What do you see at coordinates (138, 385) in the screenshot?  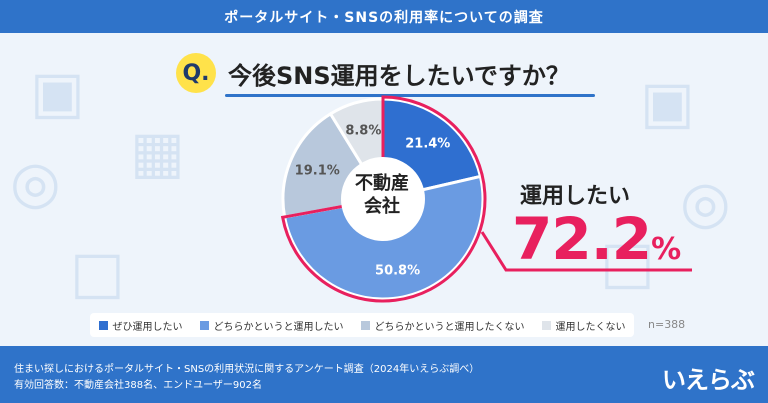 I see `footer-respondents: 有効回答数：不動産会社388名、エンドユーザー902名` at bounding box center [138, 385].